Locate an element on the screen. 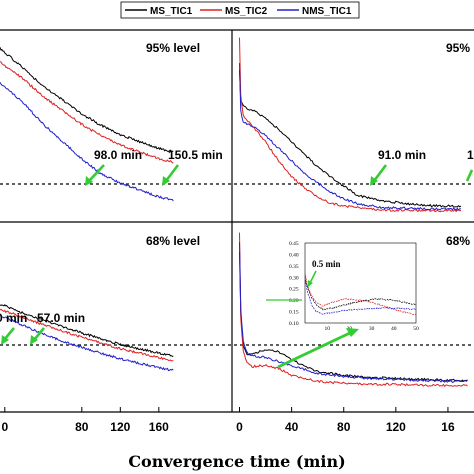 This screenshot has height=474, width=474. legend-entry-ms-tic2: MS_TIC2 is located at coordinates (234, 11).